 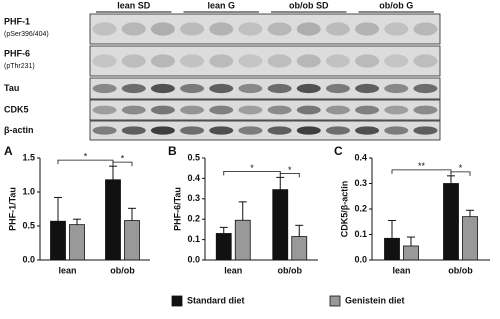 I want to click on lane-label: ob/ob G, so click(x=396, y=5).